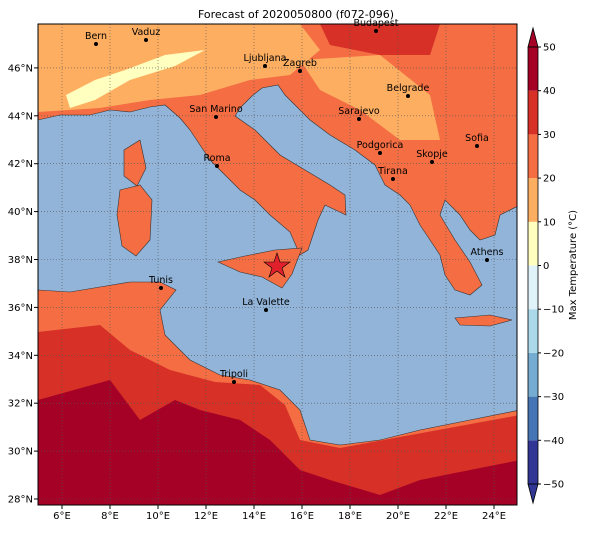  Describe the element at coordinates (110, 516) in the screenshot. I see `lon-label: 8°E` at that location.